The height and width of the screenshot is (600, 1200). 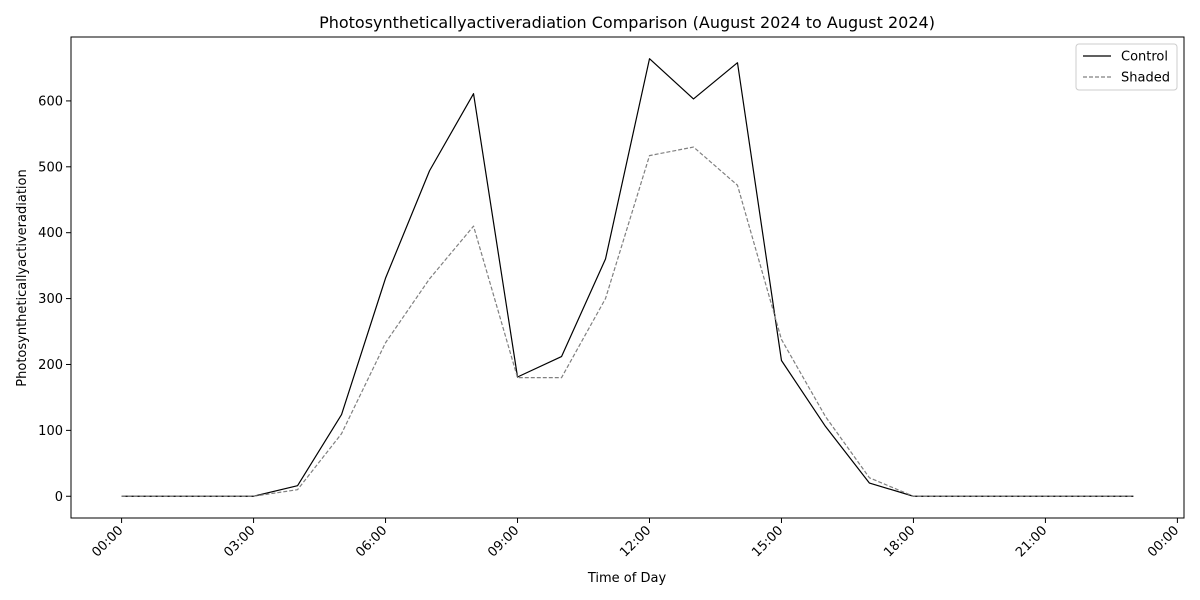 I want to click on y-tick-label: 400, so click(x=50, y=233).